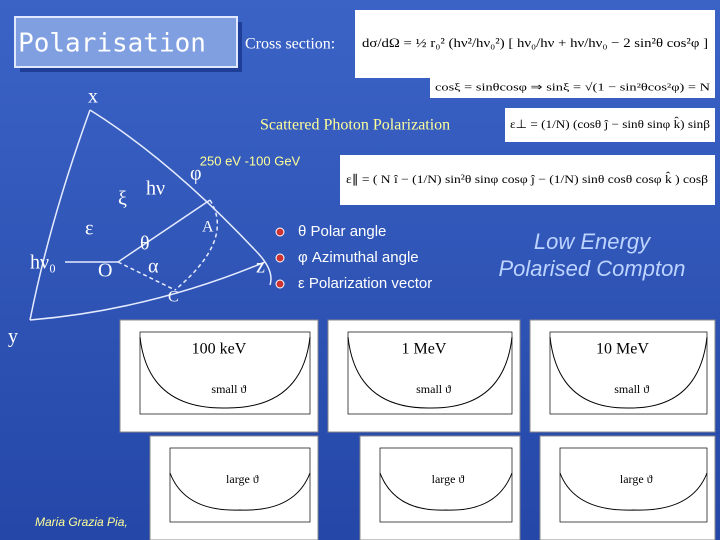 This screenshot has width=720, height=540. Describe the element at coordinates (173, 297) in the screenshot. I see `label: C` at that location.